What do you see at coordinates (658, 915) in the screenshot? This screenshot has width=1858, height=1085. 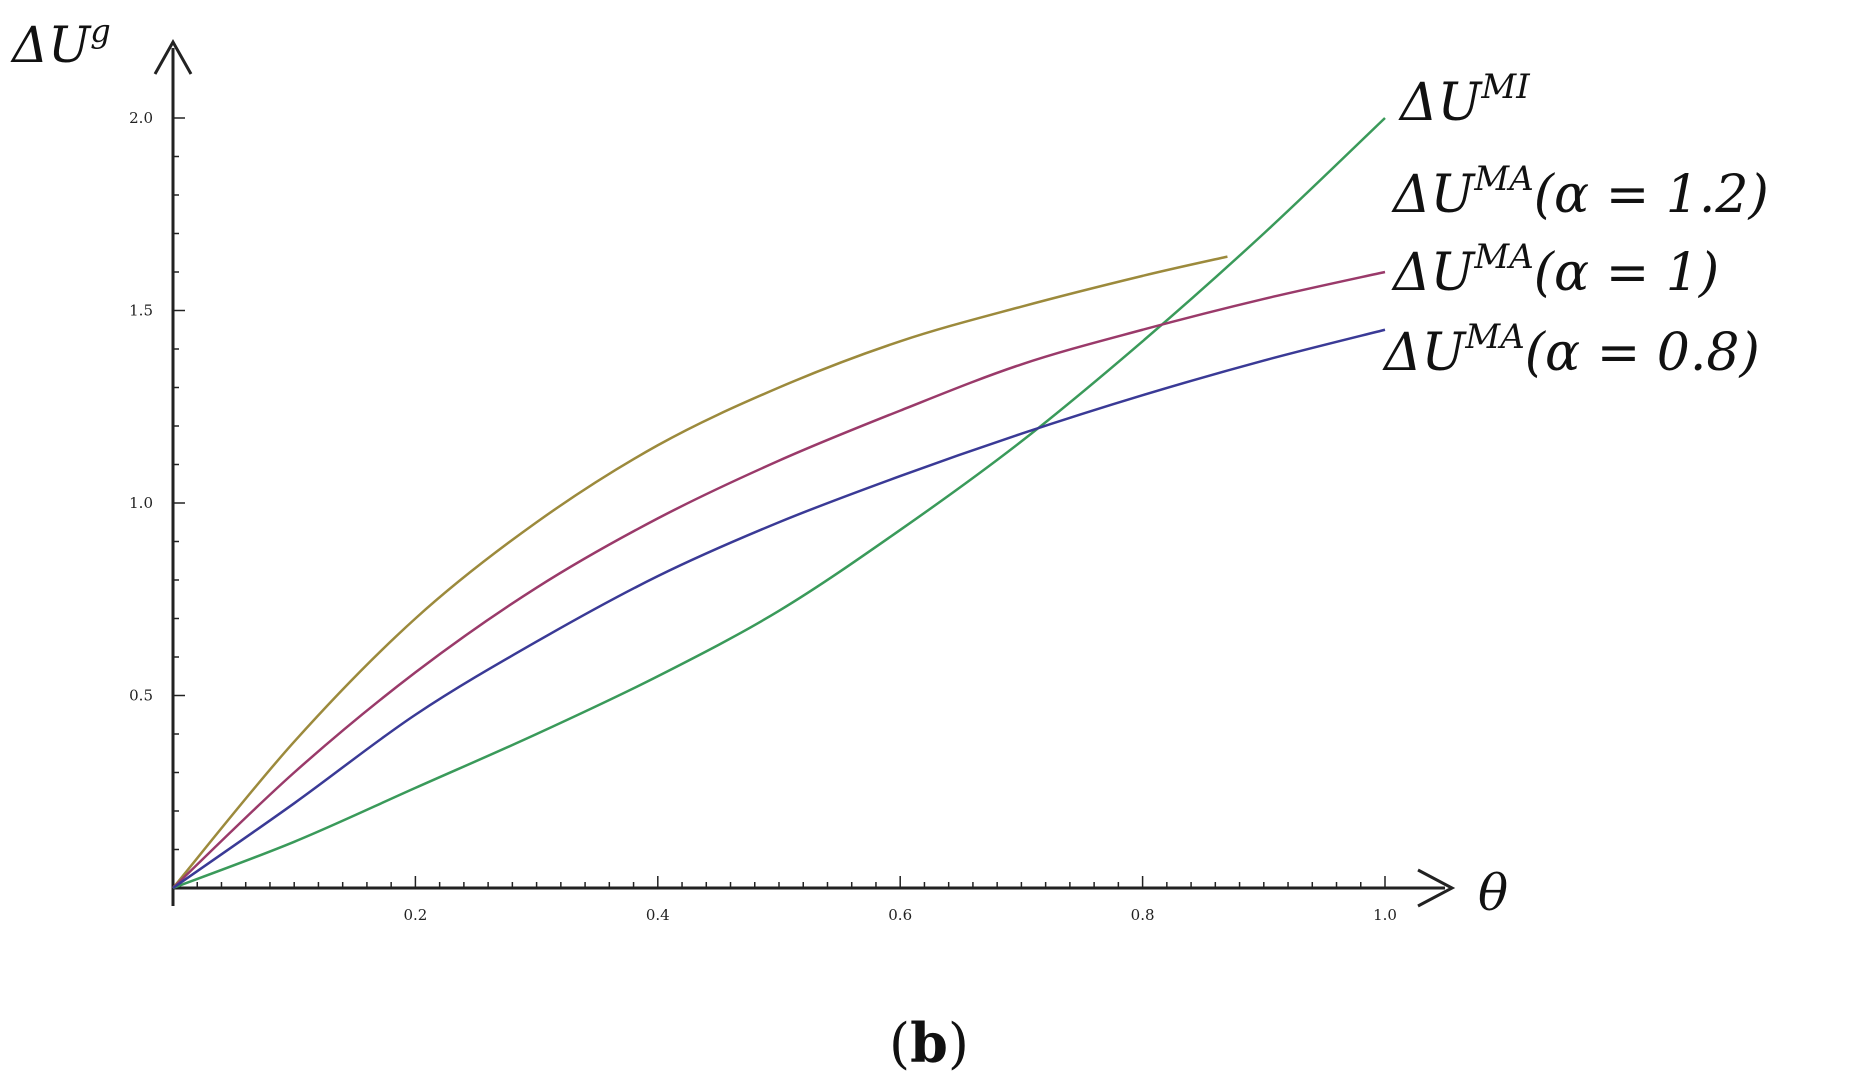 I see `x-tick-label: 0.4` at bounding box center [658, 915].